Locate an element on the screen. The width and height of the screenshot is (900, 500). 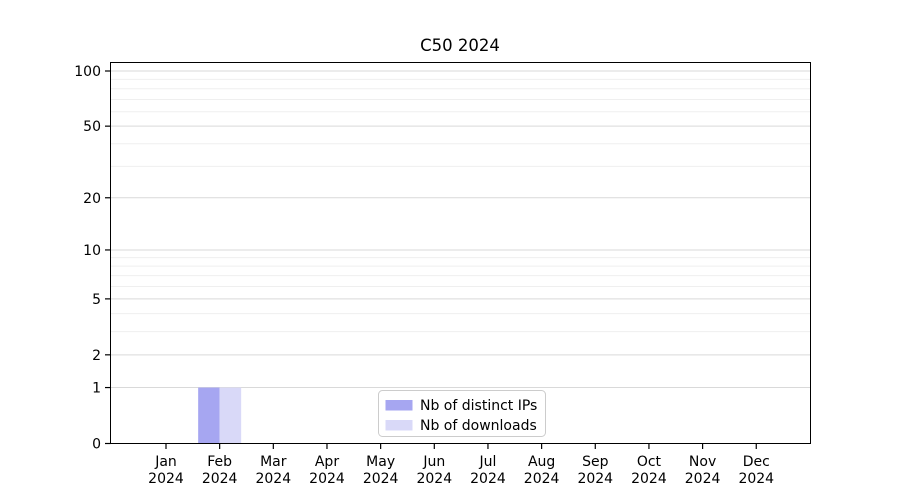
y-tick-label: 10 is located at coordinates (92, 251).